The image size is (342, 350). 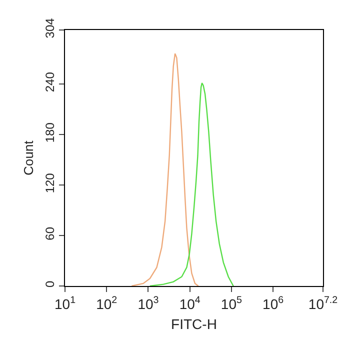 I want to click on y-tick-label: 60, so click(x=50, y=233).